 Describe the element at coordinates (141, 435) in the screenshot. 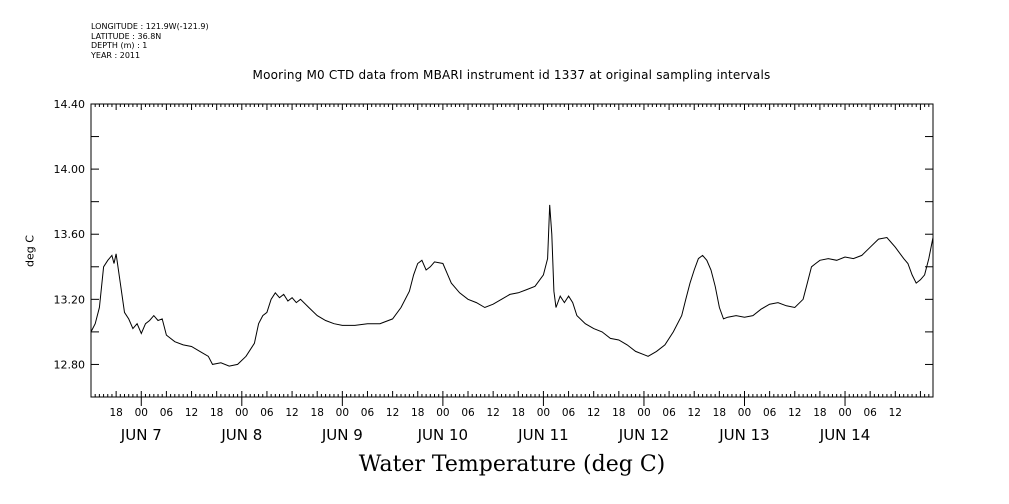

I see `x-day-label: JUN 7` at that location.